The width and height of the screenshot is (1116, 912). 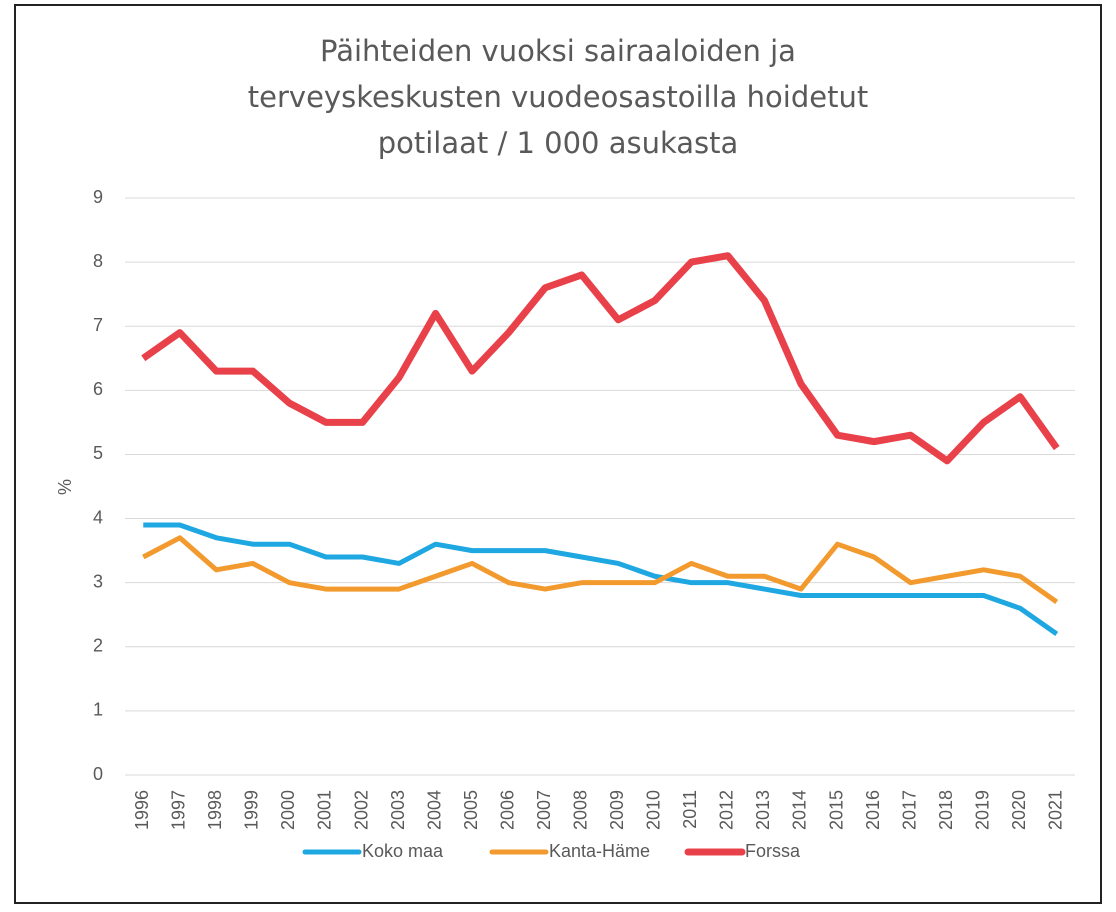 What do you see at coordinates (403, 851) in the screenshot?
I see `legend-label: Koko maa` at bounding box center [403, 851].